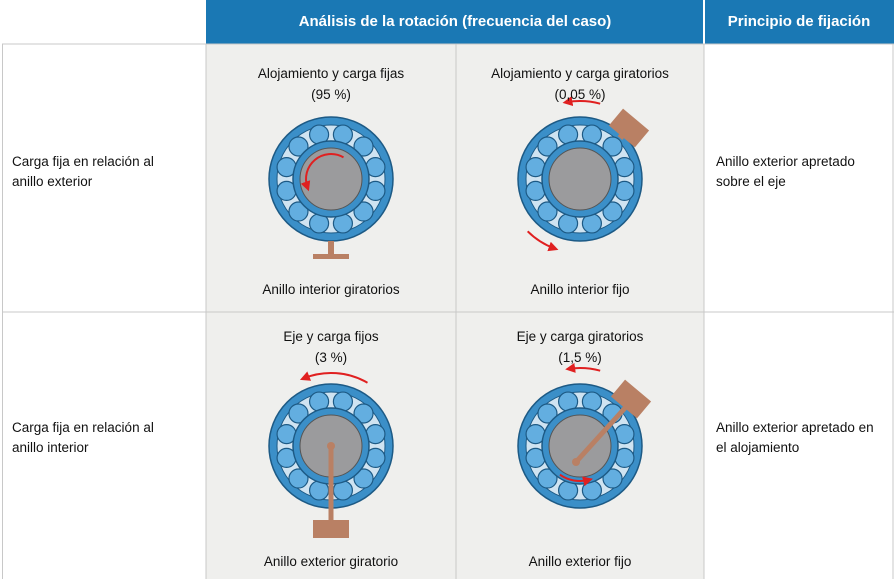  Describe the element at coordinates (580, 73) in the screenshot. I see `case-title: Alojamiento y carga giratorios` at that location.